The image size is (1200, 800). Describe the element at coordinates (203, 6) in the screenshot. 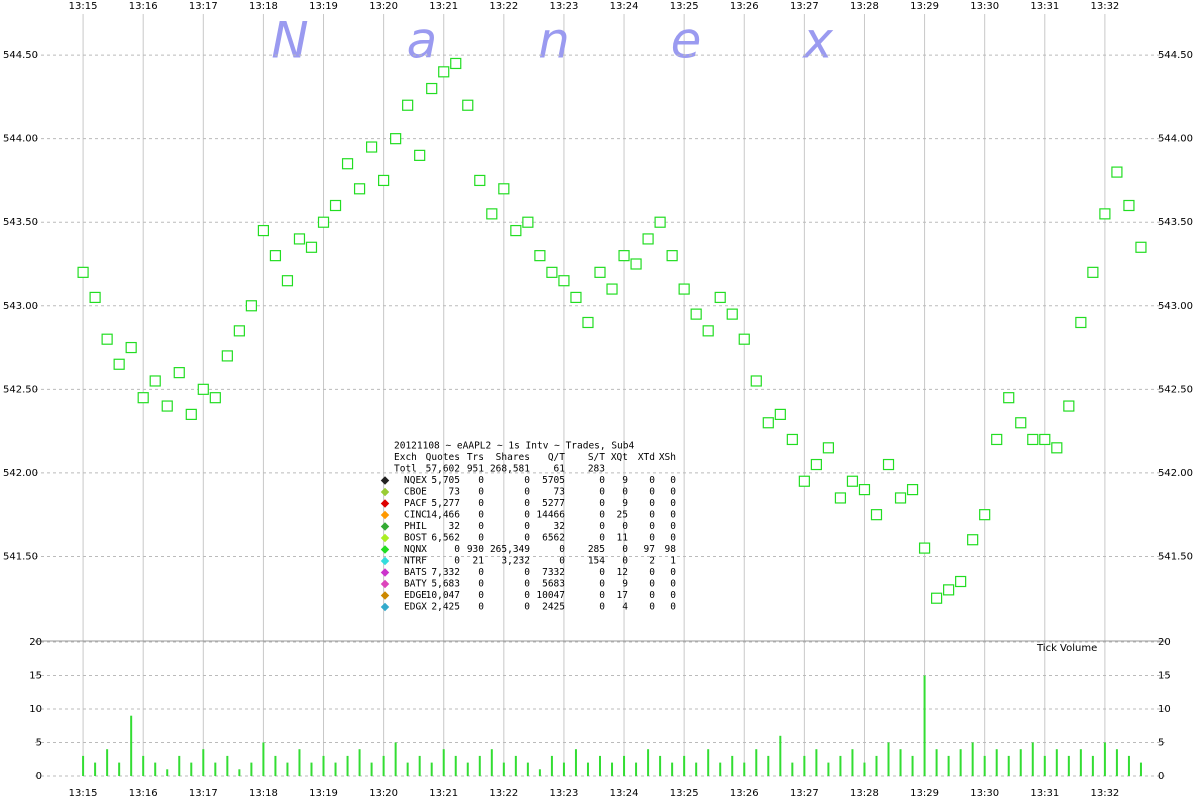

I see `x-tick-label: 13:17` at that location.